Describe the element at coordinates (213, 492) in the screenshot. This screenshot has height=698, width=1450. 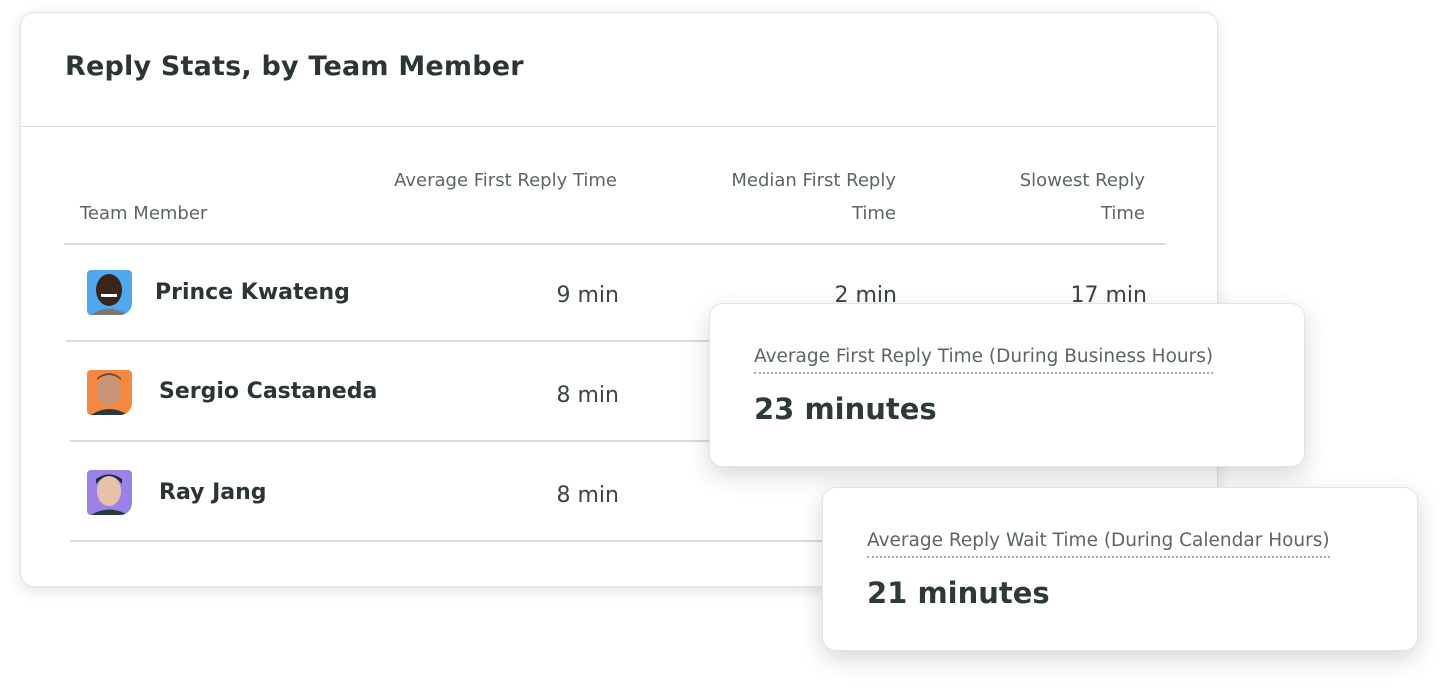
I see `member-name: Ray Jang` at that location.